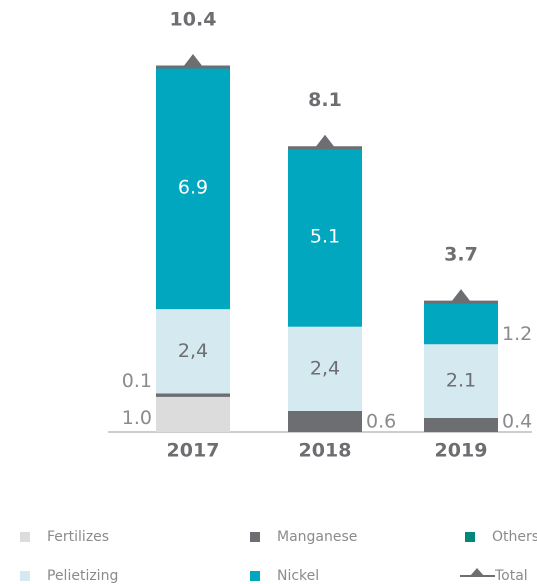 This screenshot has width=537, height=584. Describe the element at coordinates (193, 20) in the screenshot. I see `total-label: 10.4` at that location.